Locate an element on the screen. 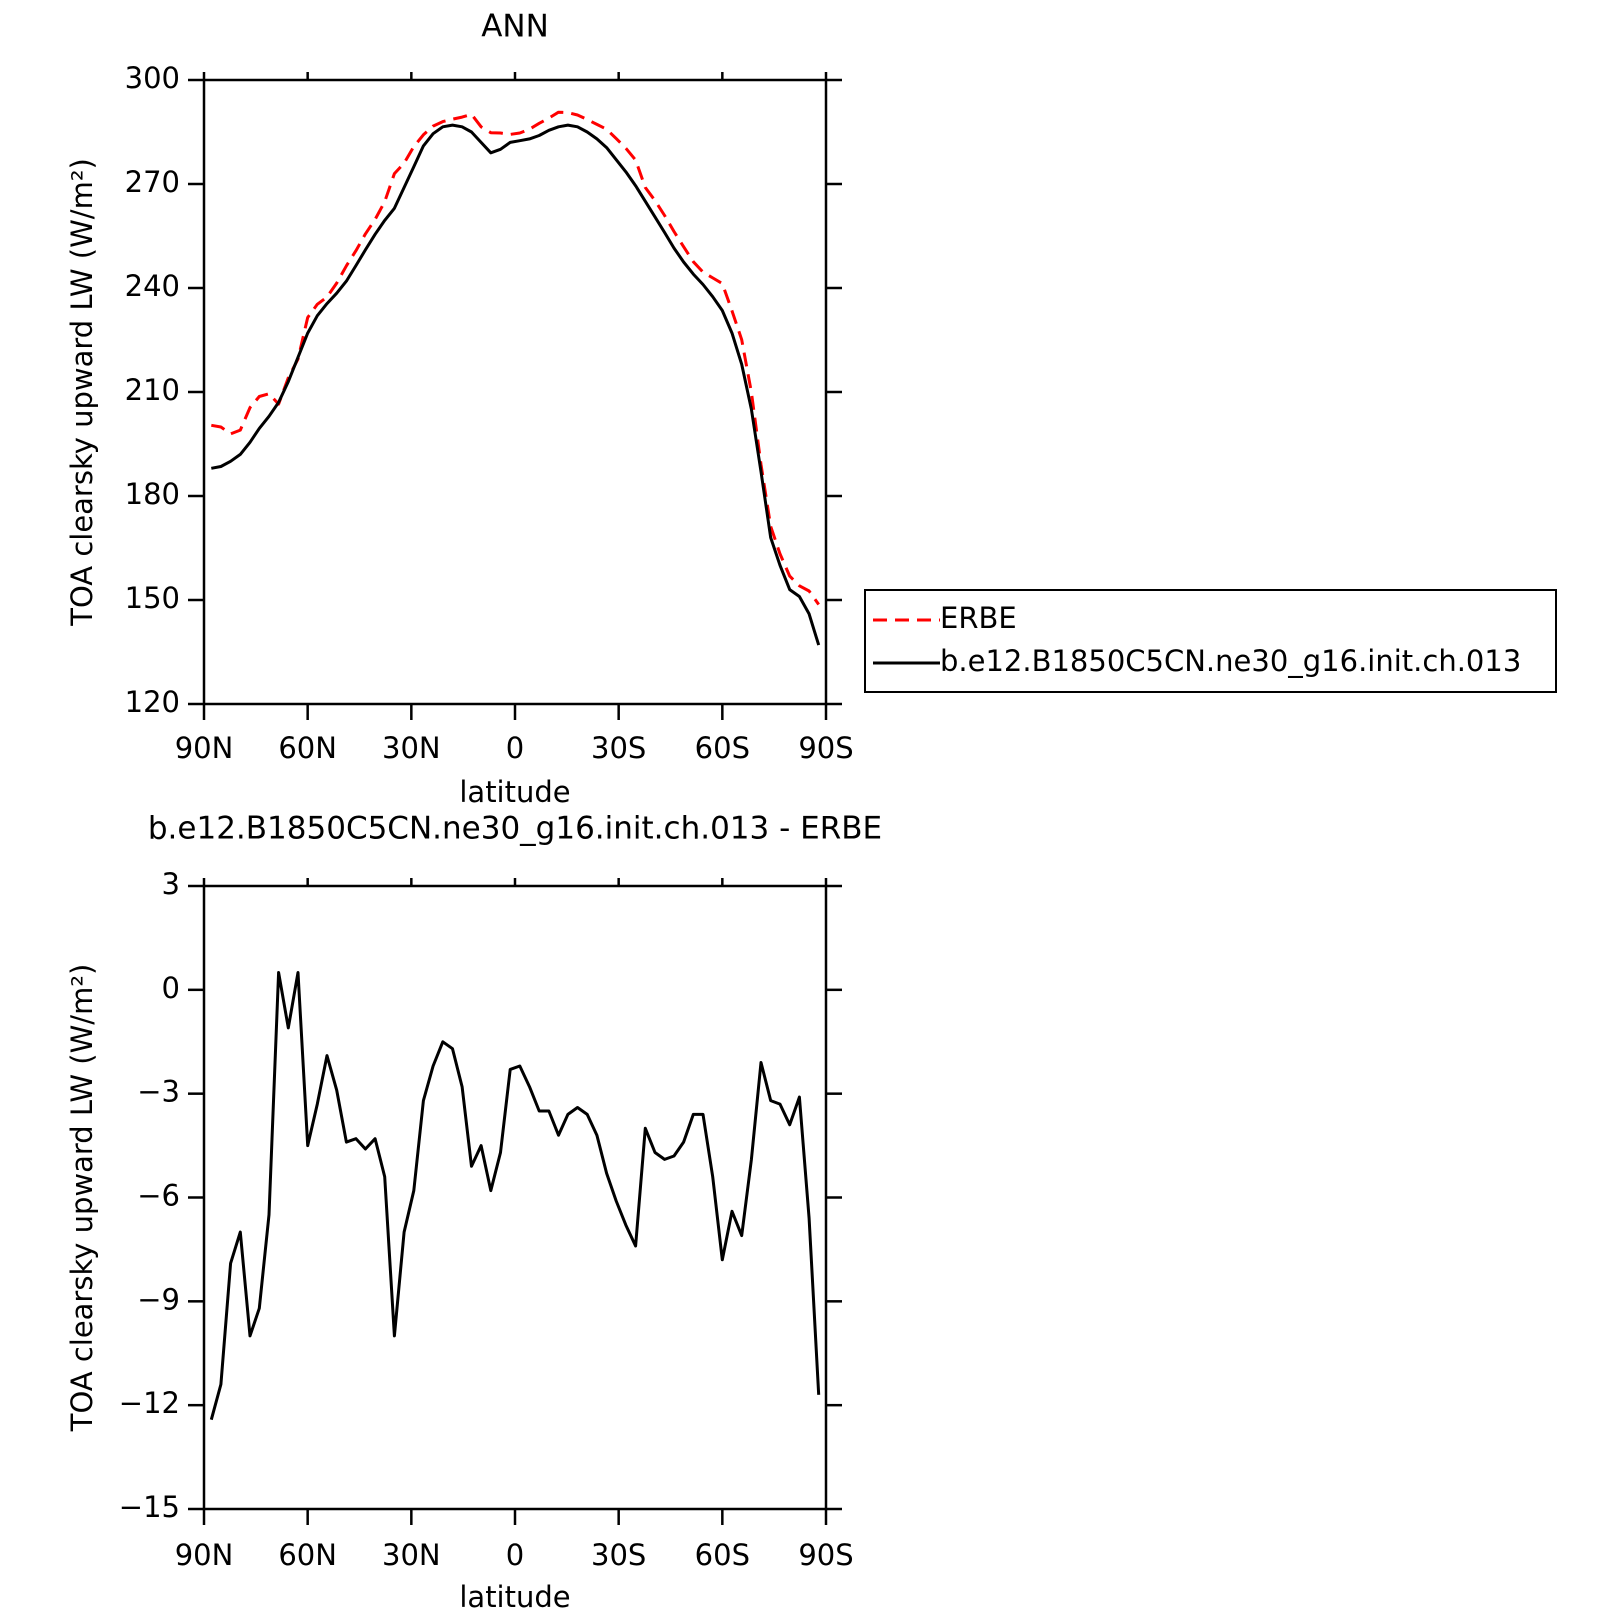  y-tick-label: −15 is located at coordinates (149, 1507).